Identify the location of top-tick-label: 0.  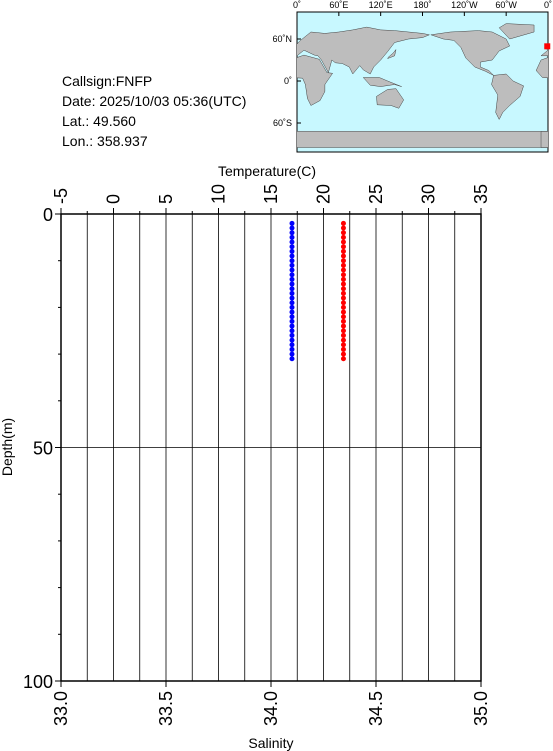
(114, 199).